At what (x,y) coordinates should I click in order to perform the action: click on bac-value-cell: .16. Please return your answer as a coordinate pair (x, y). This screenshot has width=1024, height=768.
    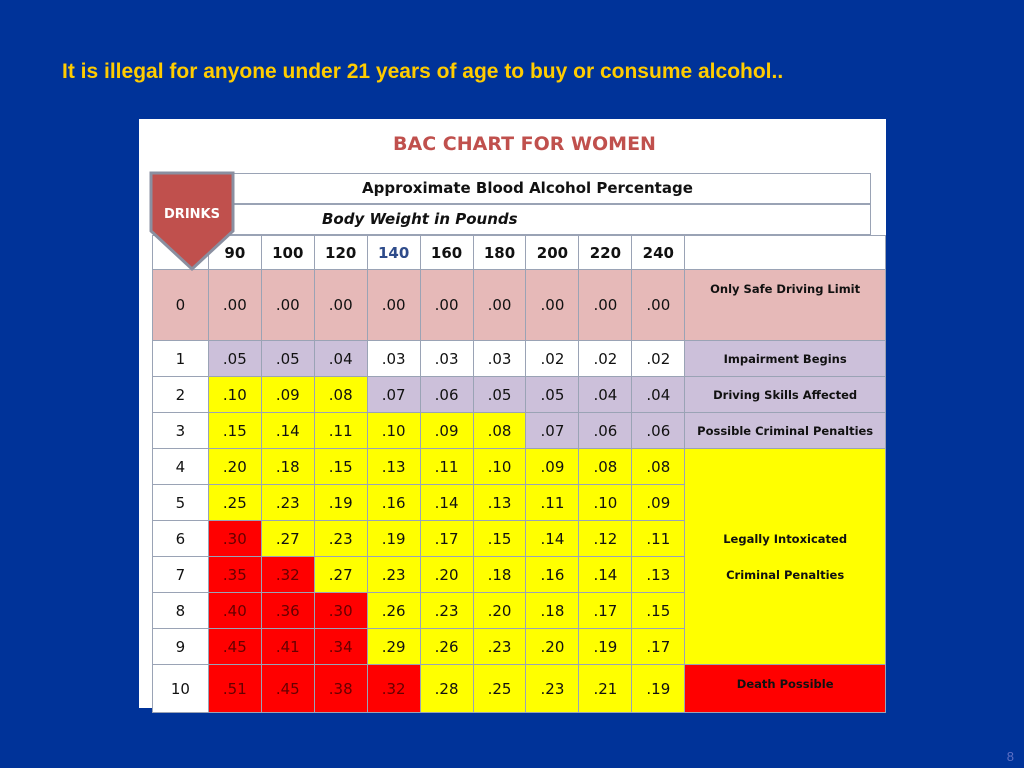
    Looking at the image, I should click on (552, 574).